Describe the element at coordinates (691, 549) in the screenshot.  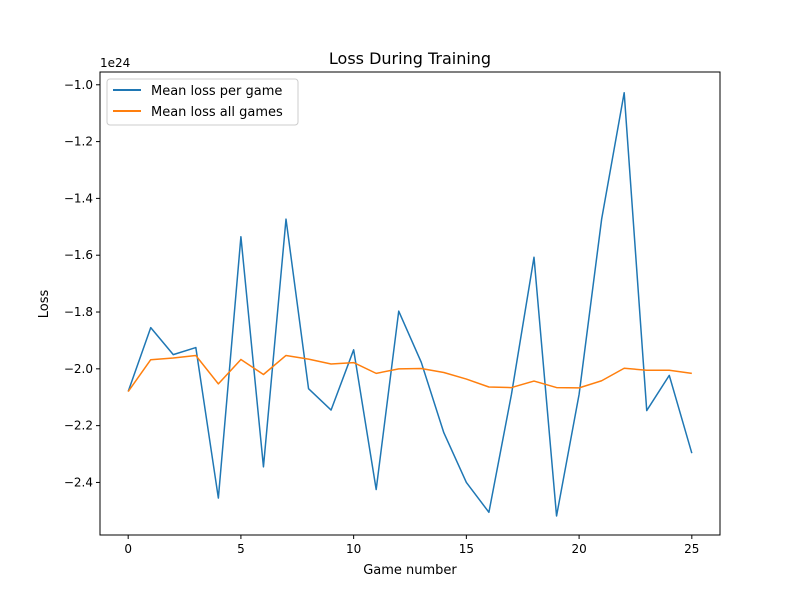
I see `x-tick-label: 25` at that location.